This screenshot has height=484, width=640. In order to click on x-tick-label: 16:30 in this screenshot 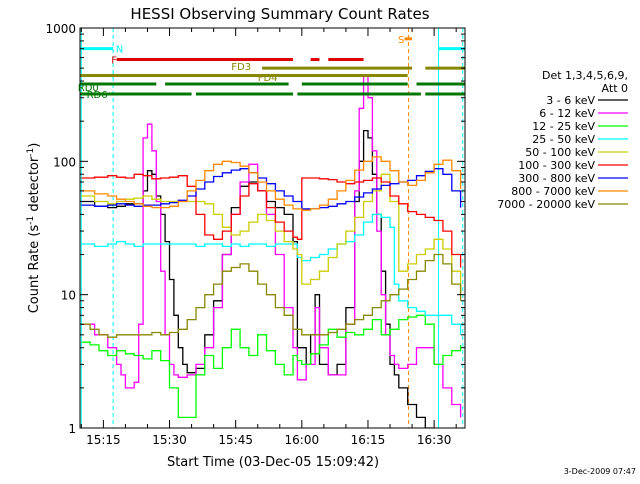, I will do `click(434, 440)`.